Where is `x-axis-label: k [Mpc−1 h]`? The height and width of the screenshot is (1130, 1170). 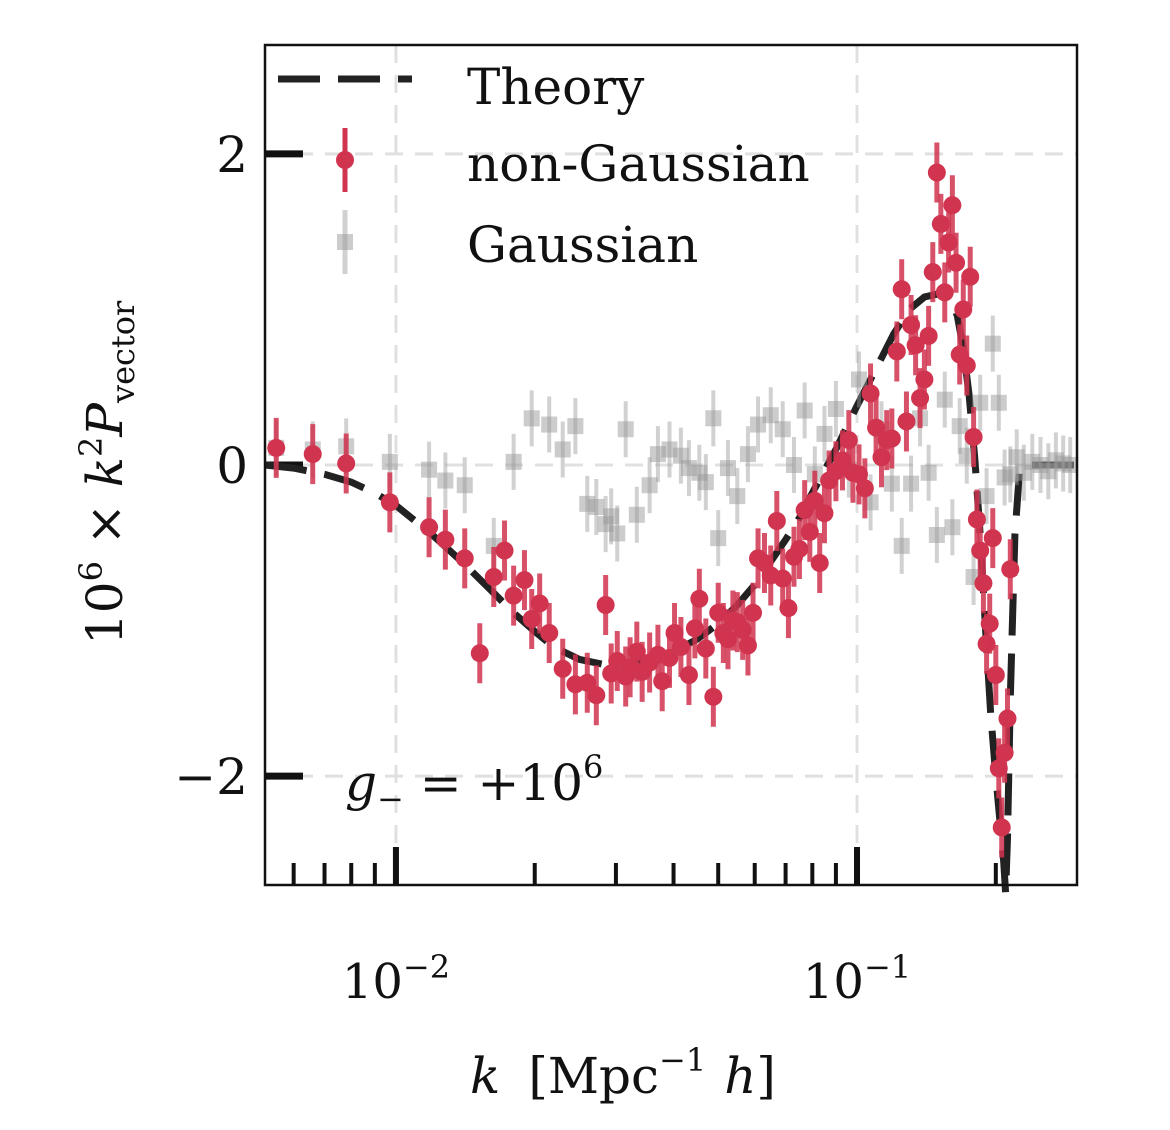
x-axis-label: k [Mpc−1 h] is located at coordinates (623, 1073).